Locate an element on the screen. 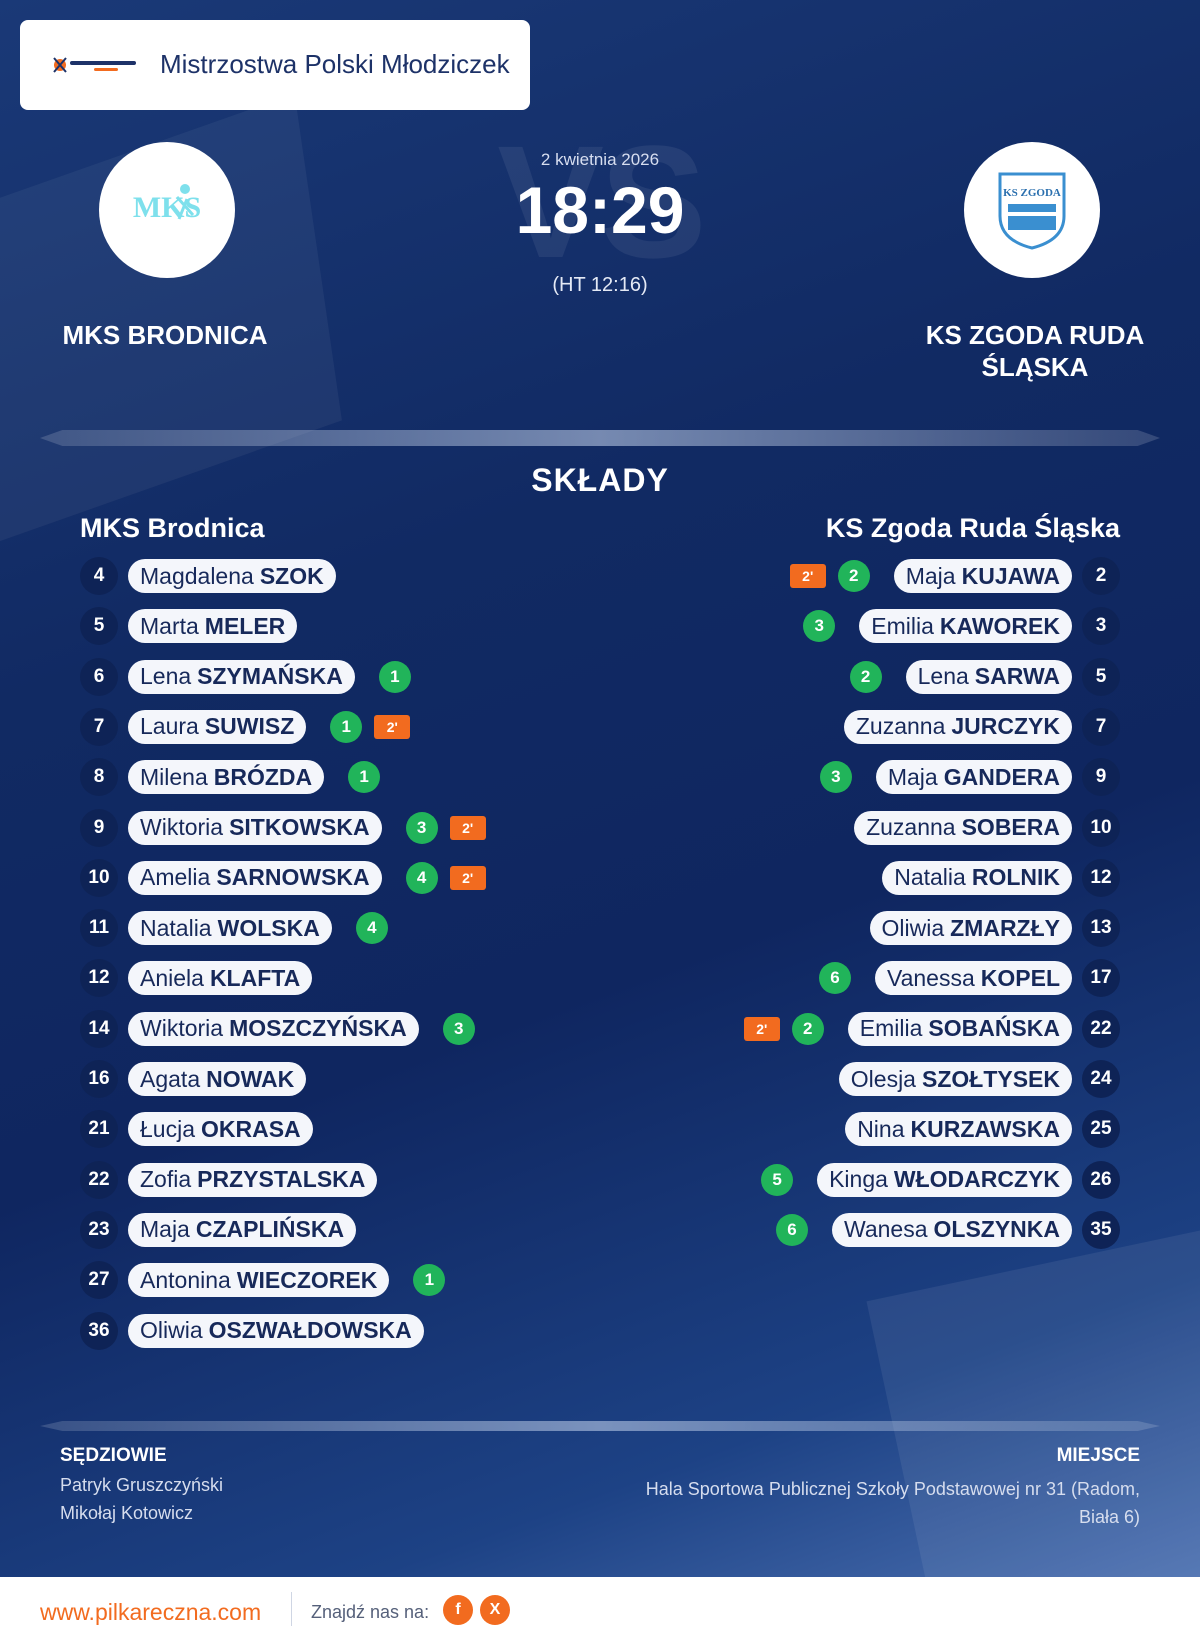 The width and height of the screenshot is (1200, 1646). player-row: 16 Agata NOWAK is located at coordinates (200, 1079).